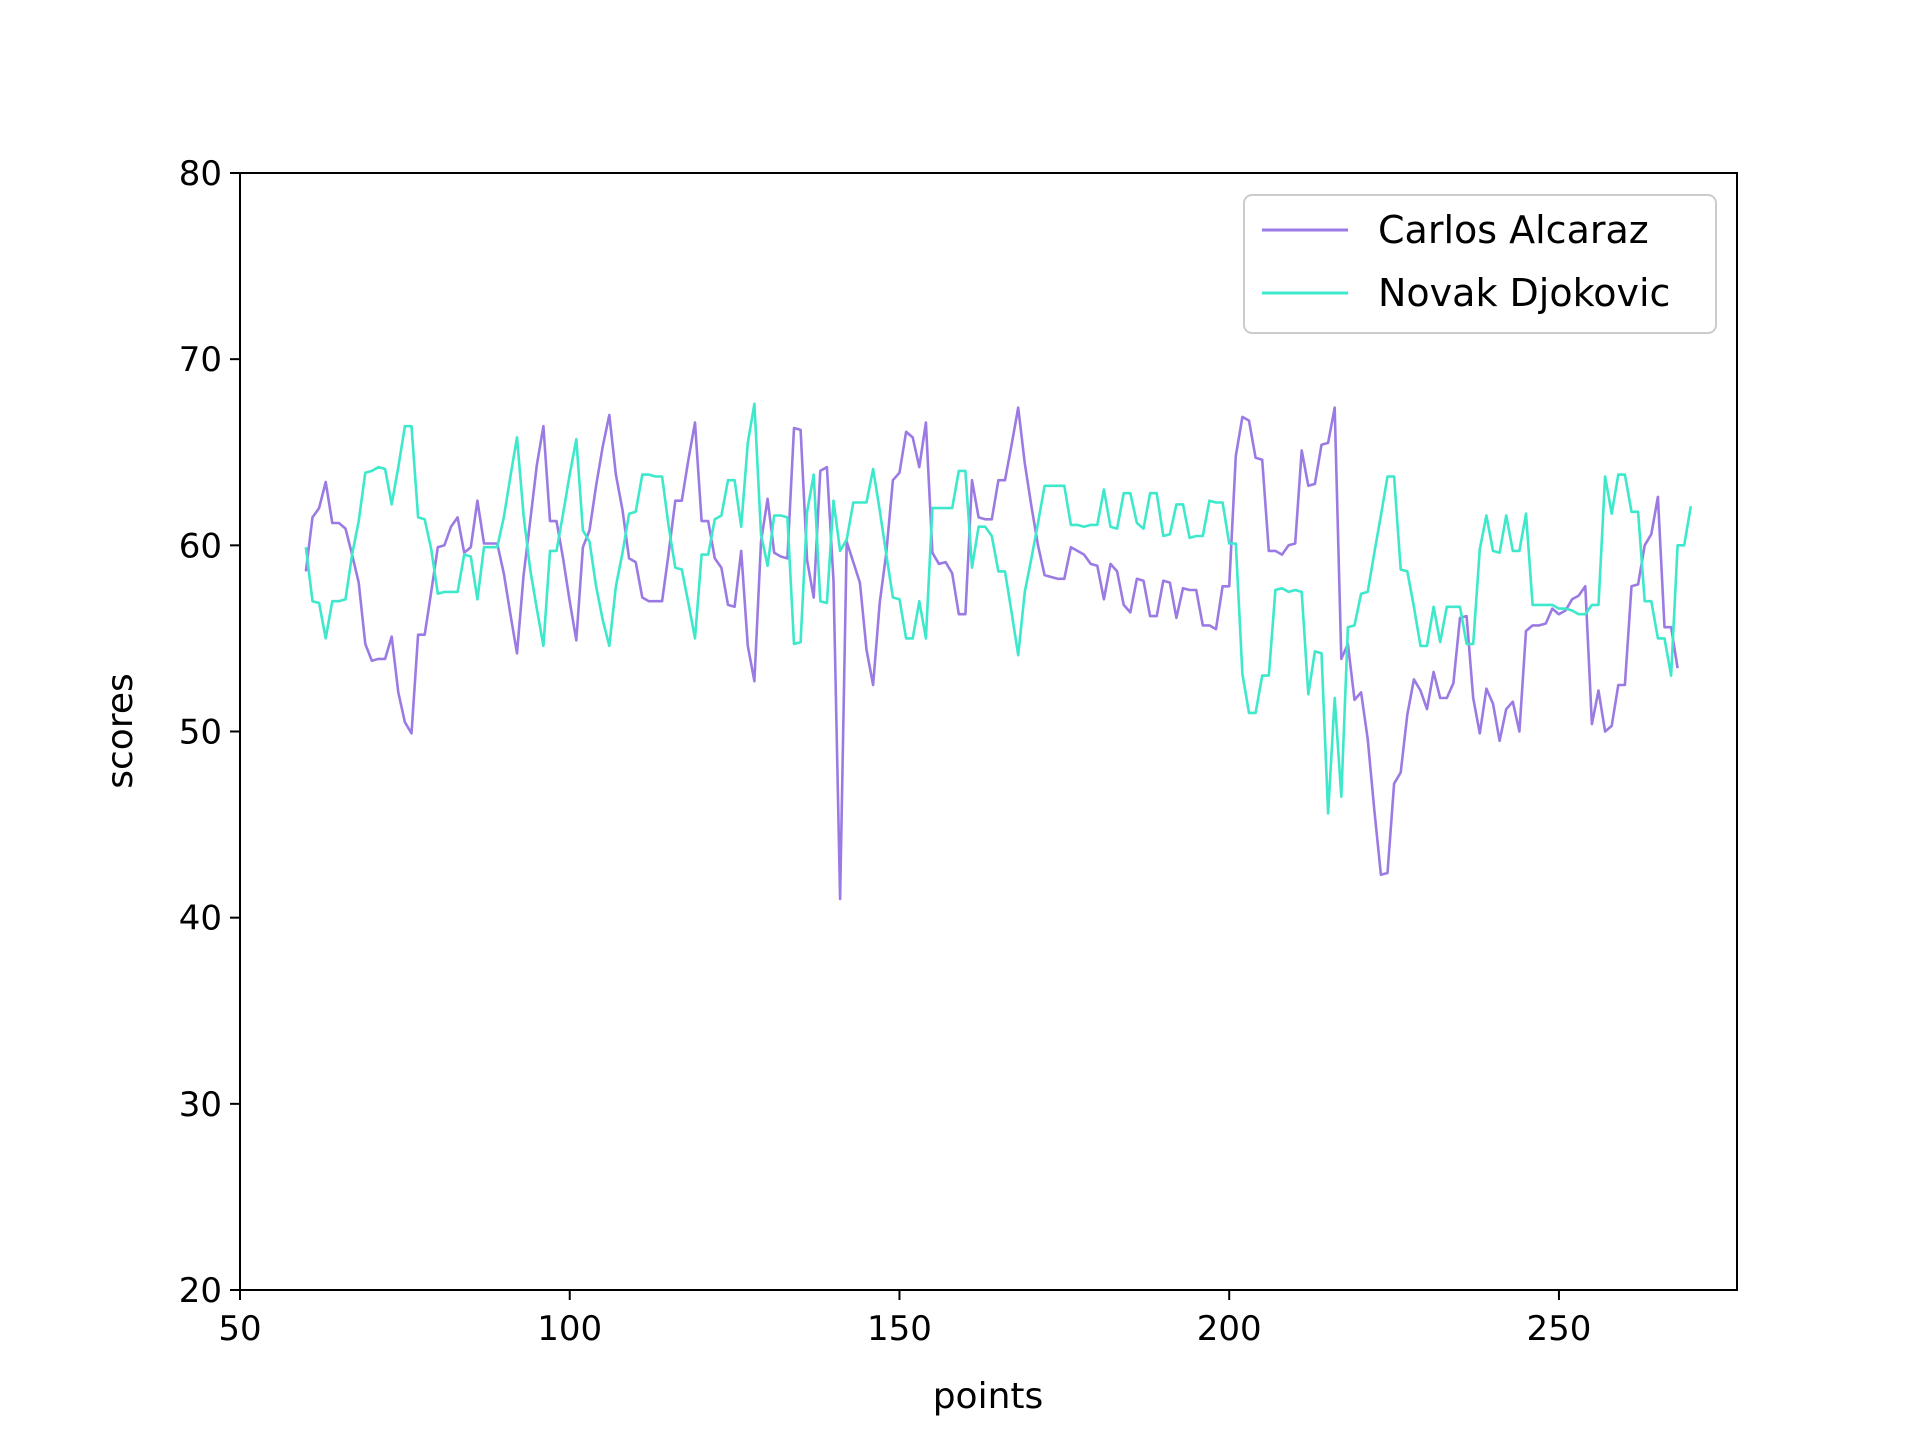  I want to click on y-tick-label: 30, so click(200, 1105).